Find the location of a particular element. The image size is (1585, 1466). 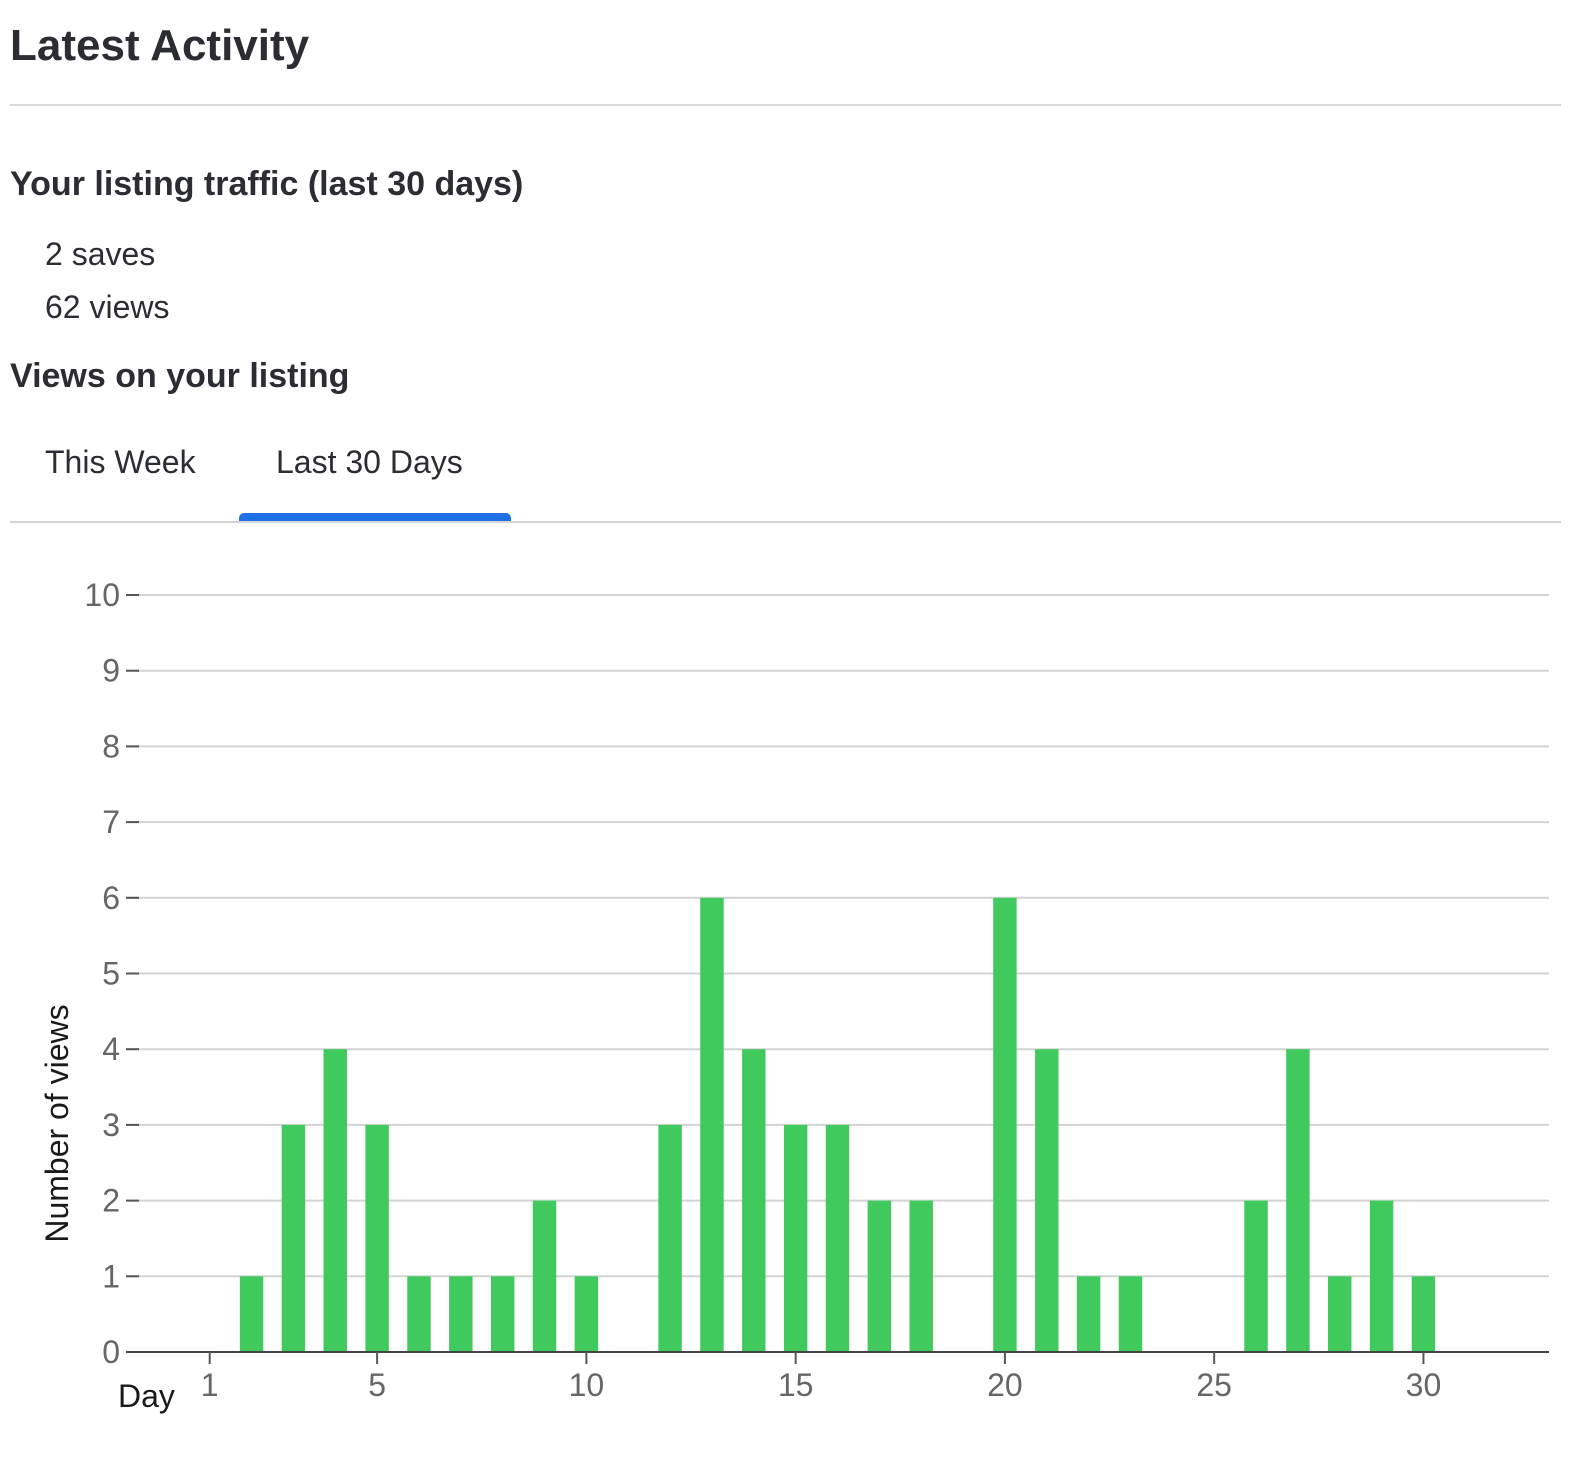

y-tick-label-2: 2 is located at coordinates (111, 1201).